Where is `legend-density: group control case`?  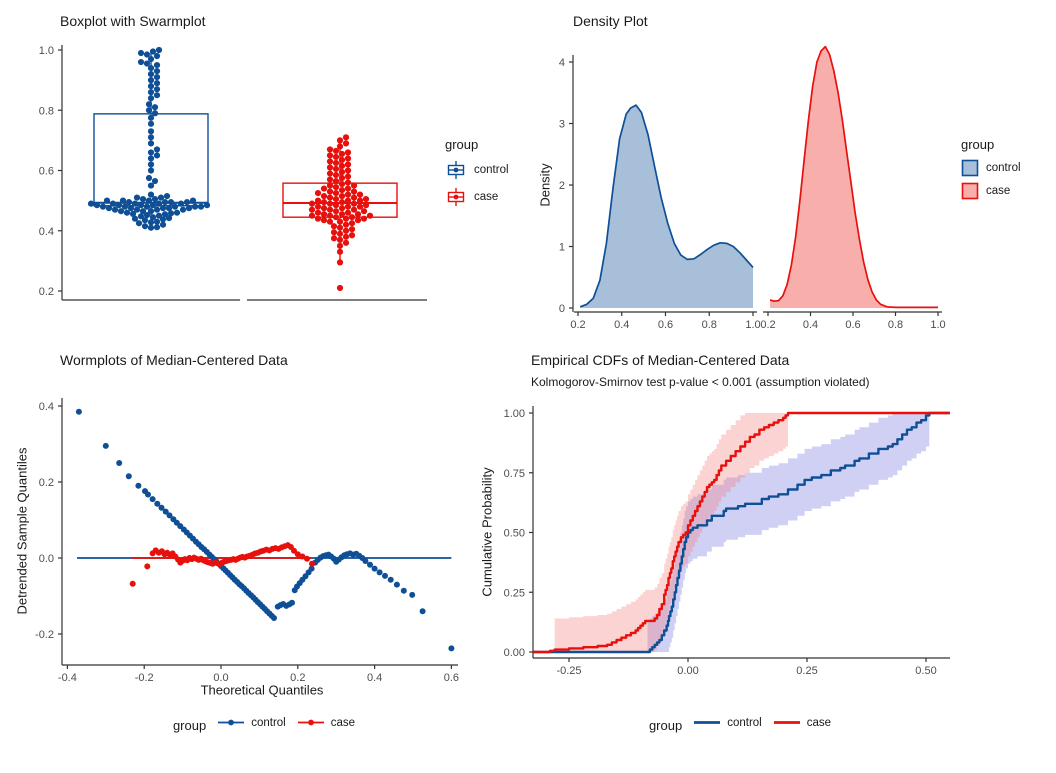 legend-density: group control case is located at coordinates (991, 171).